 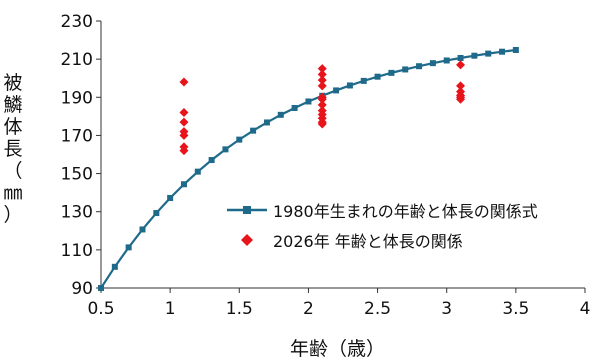 I want to click on x-tick-label: 0.5, so click(x=100, y=309).